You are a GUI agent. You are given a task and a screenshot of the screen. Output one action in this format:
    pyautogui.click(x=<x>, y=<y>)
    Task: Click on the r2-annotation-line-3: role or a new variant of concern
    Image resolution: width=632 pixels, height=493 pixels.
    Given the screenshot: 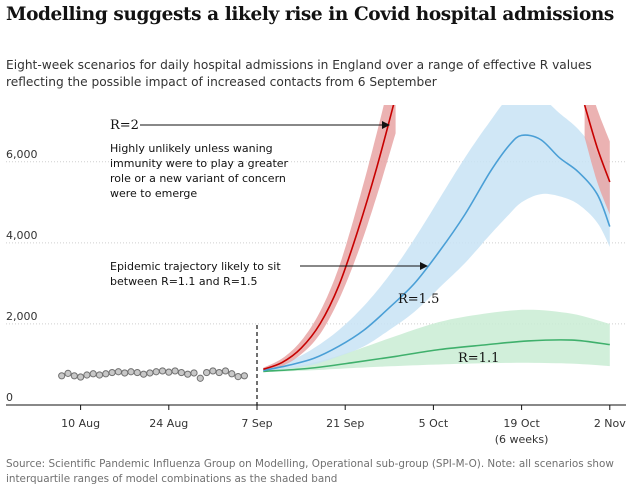 What is the action you would take?
    pyautogui.click(x=198, y=178)
    